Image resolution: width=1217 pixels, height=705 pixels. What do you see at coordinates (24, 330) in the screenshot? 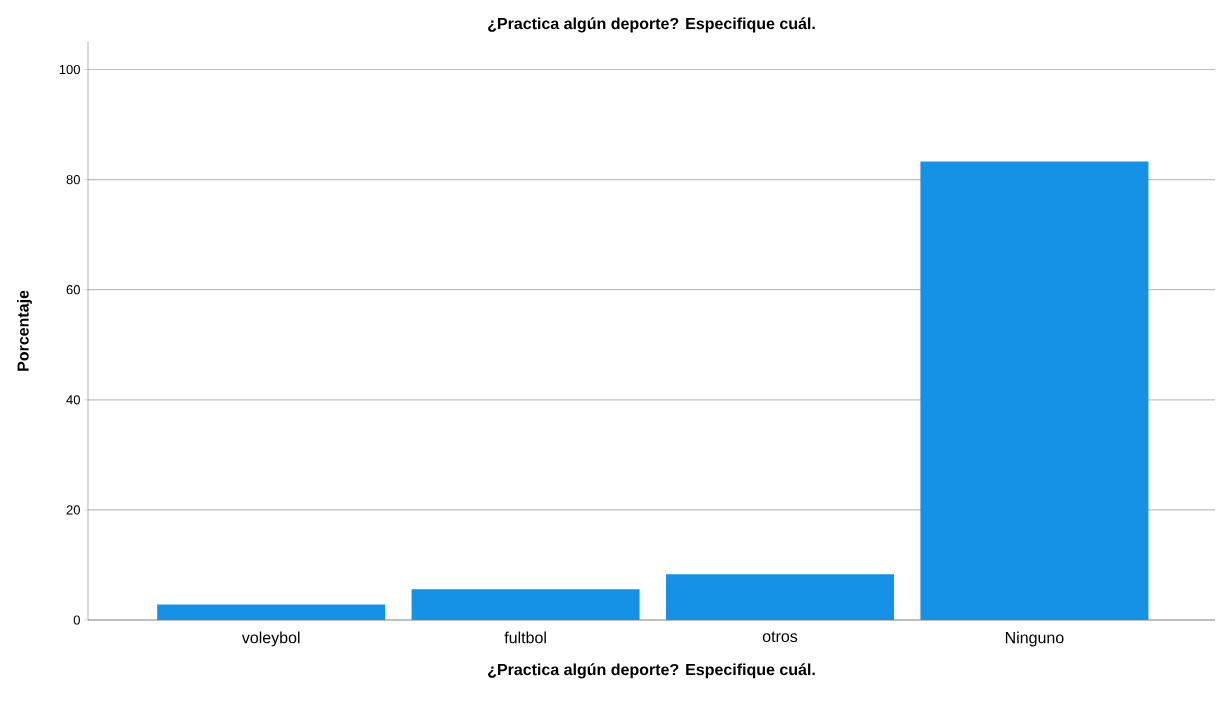
I see `y-axis-title: Porcentaje` at bounding box center [24, 330].